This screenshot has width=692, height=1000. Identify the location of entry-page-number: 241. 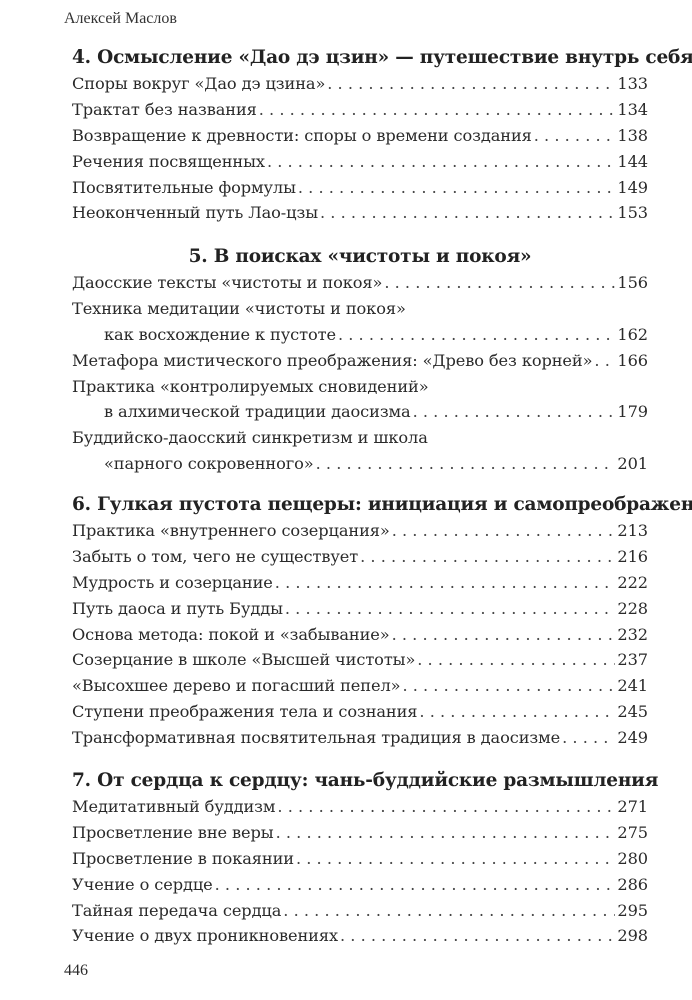
(632, 686).